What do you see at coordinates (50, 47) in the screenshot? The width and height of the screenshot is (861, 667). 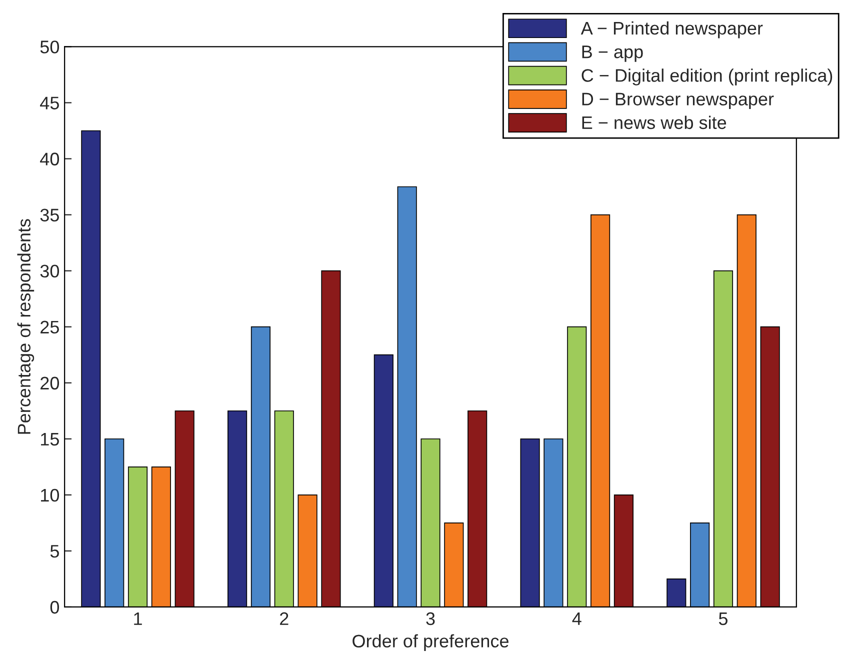 I see `y-tick-label: 50` at bounding box center [50, 47].